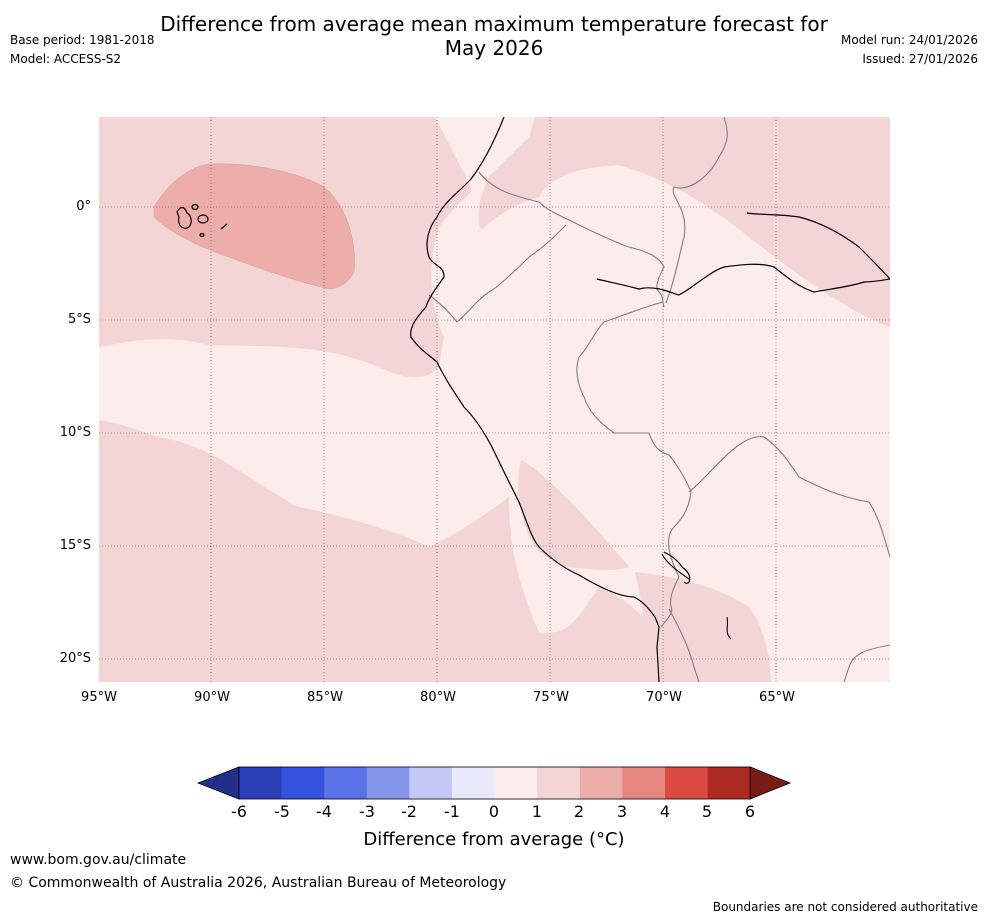 The height and width of the screenshot is (919, 988). Describe the element at coordinates (579, 811) in the screenshot. I see `cb-tick-2: 2` at that location.